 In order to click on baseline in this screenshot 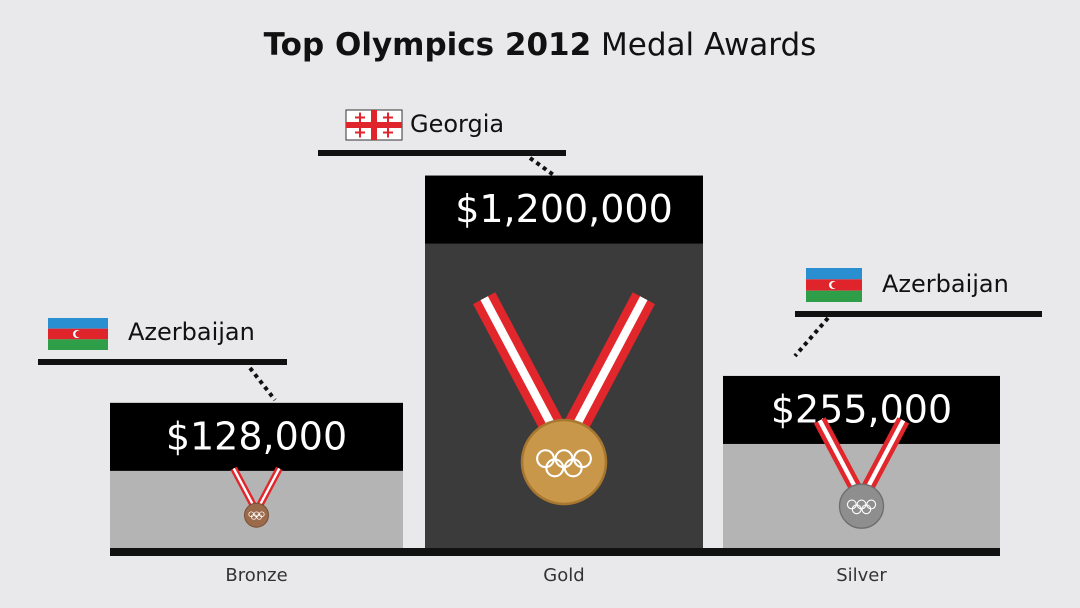, I will do `click(555, 552)`.